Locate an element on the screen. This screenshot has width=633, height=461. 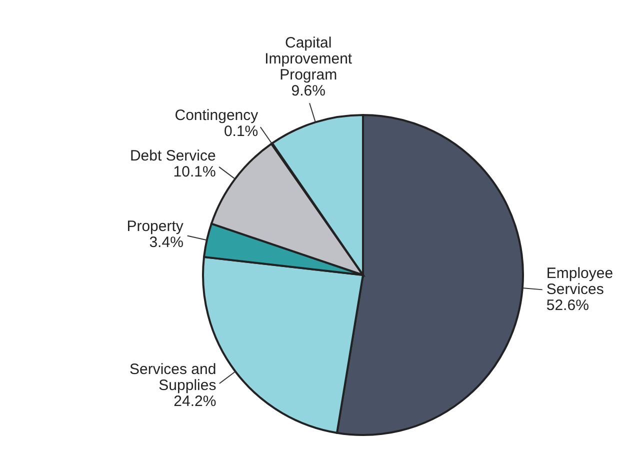
slice-label: Contingency is located at coordinates (216, 115).